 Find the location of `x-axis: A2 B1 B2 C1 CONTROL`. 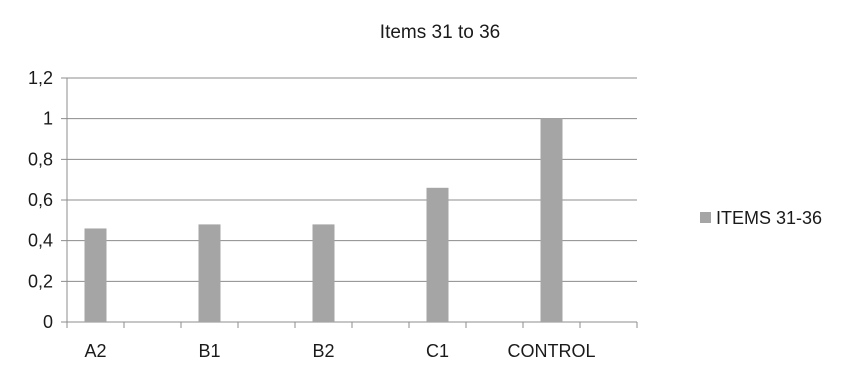

x-axis: A2 B1 B2 C1 CONTROL is located at coordinates (352, 341).